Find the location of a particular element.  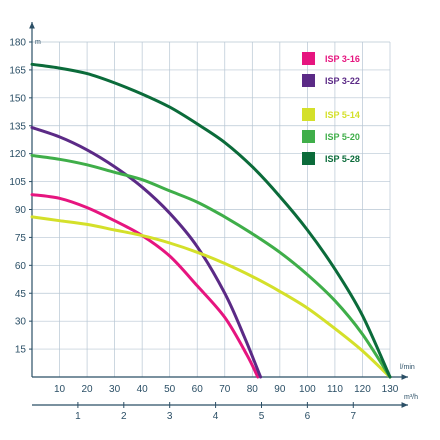

x-tick-label-primary: 70 is located at coordinates (225, 389).